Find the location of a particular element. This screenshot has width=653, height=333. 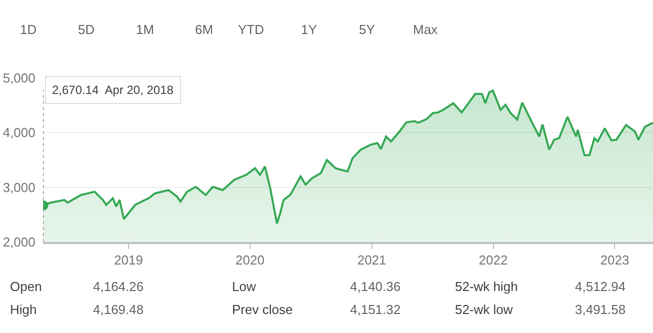

text: 1Y is located at coordinates (309, 29).